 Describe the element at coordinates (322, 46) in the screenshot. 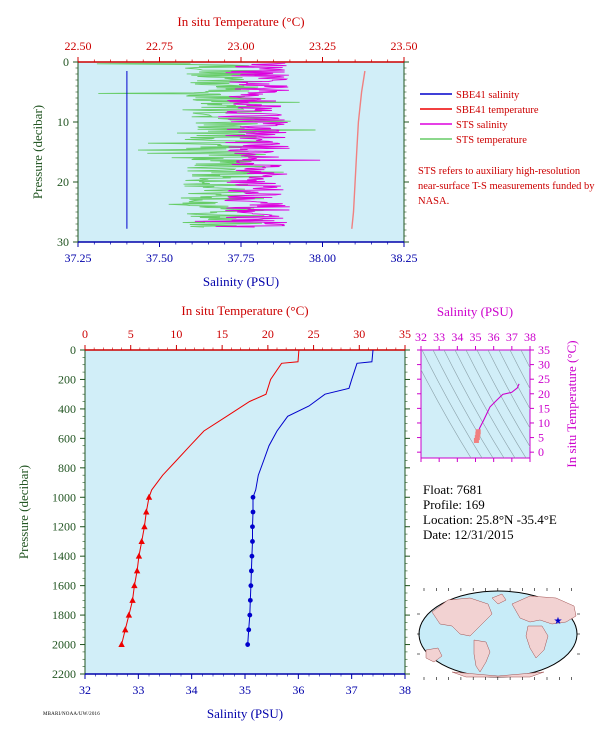

I see `top-temp-tick-label: 23.25` at that location.